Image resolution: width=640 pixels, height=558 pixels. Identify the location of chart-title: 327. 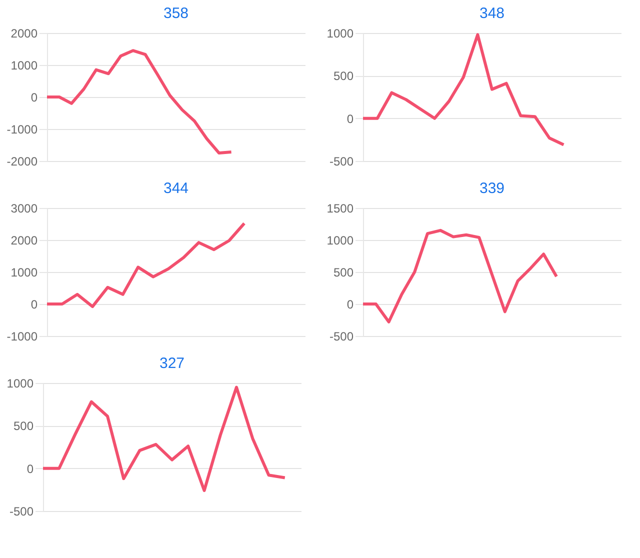
(172, 363).